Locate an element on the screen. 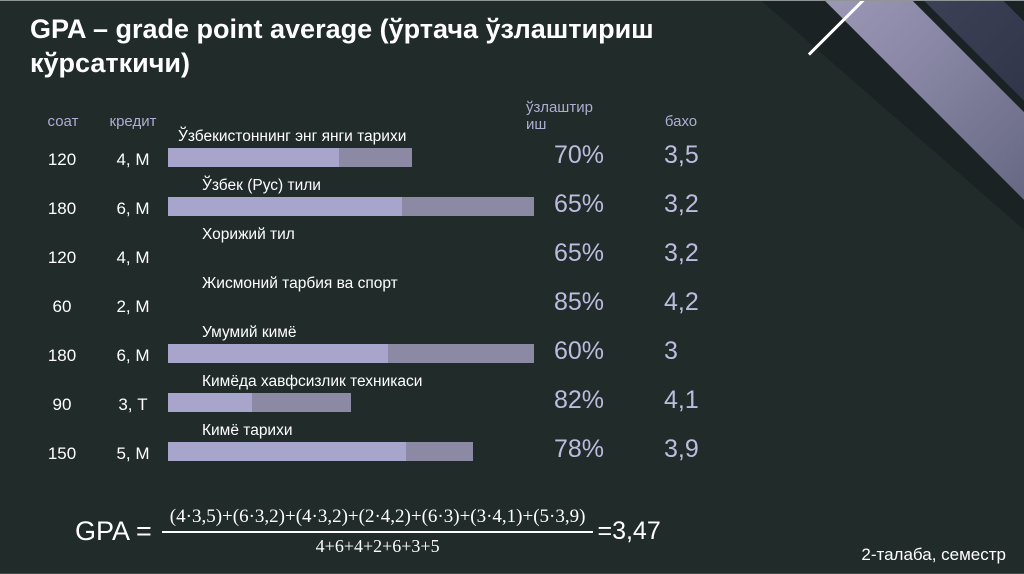 This screenshot has height=574, width=1024. table-row: 60 2, М Жисмоний тарбия ва спорт 85% 4,2 is located at coordinates (392, 298).